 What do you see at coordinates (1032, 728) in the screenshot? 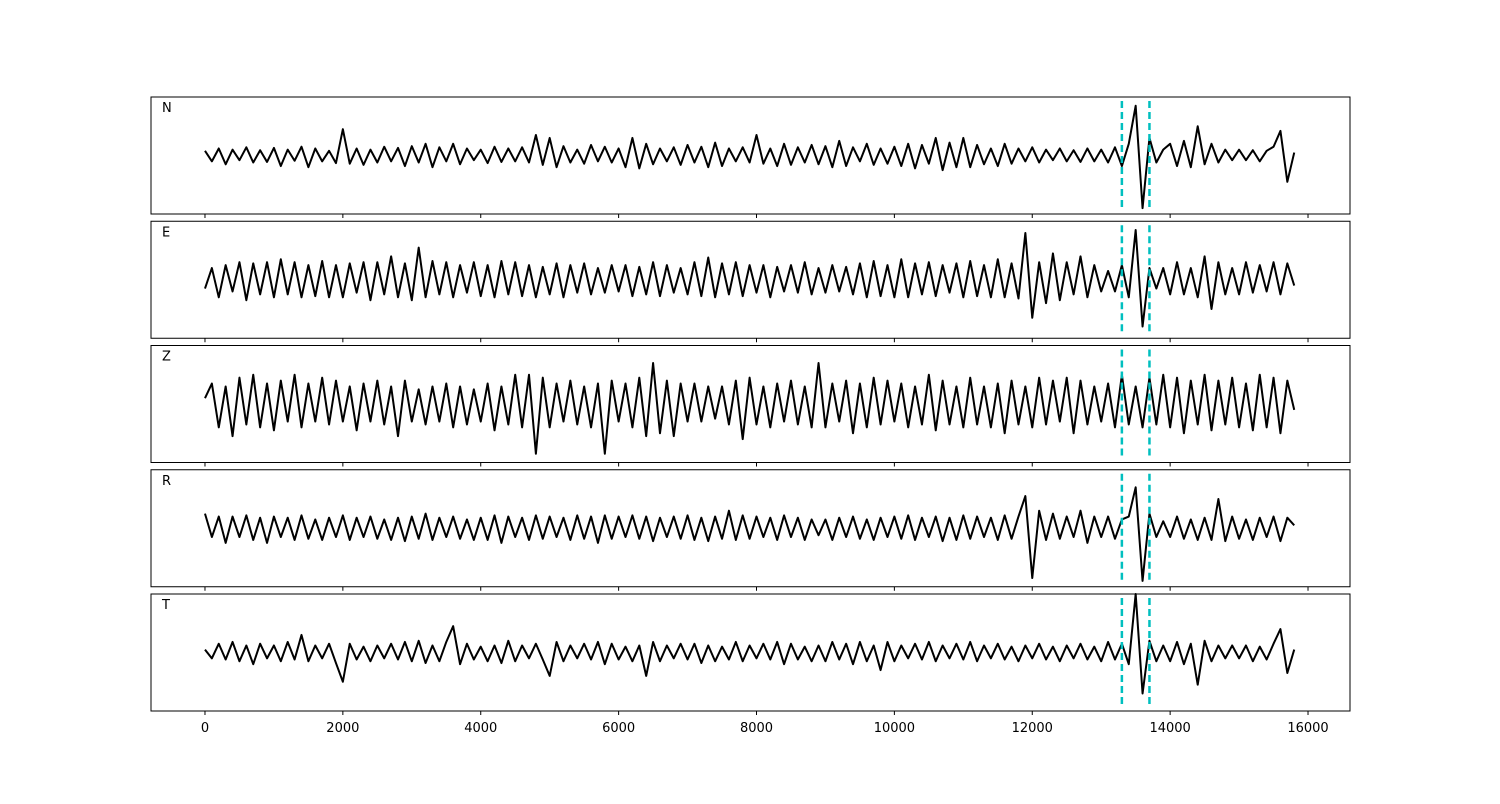
I see `x-tick-label: 12000` at bounding box center [1032, 728].